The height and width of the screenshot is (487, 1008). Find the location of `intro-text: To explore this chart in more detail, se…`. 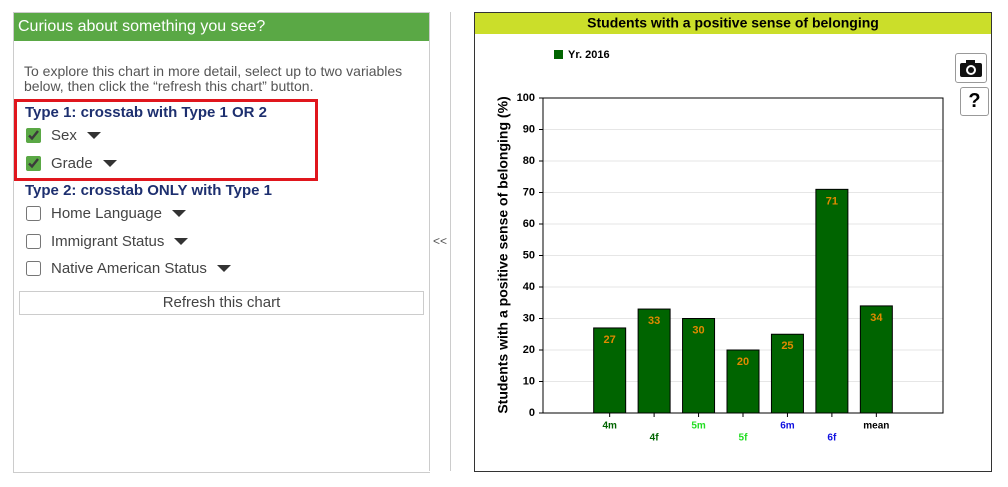

intro-text: To explore this chart in more detail, se… is located at coordinates (213, 78).